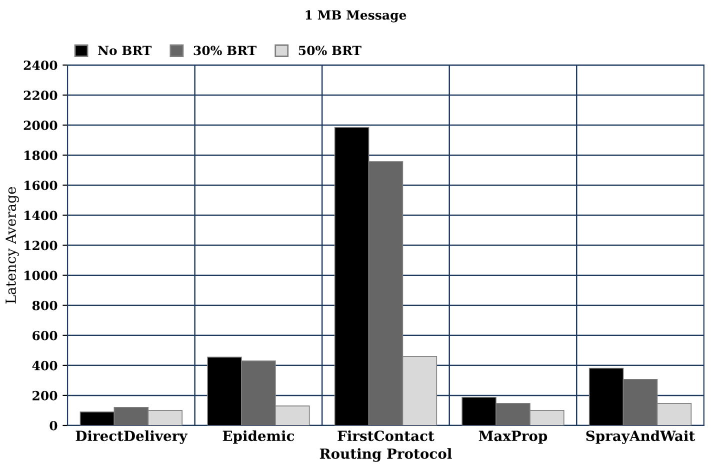  What do you see at coordinates (356, 16) in the screenshot?
I see `chart-title: 1 MB Message` at bounding box center [356, 16].